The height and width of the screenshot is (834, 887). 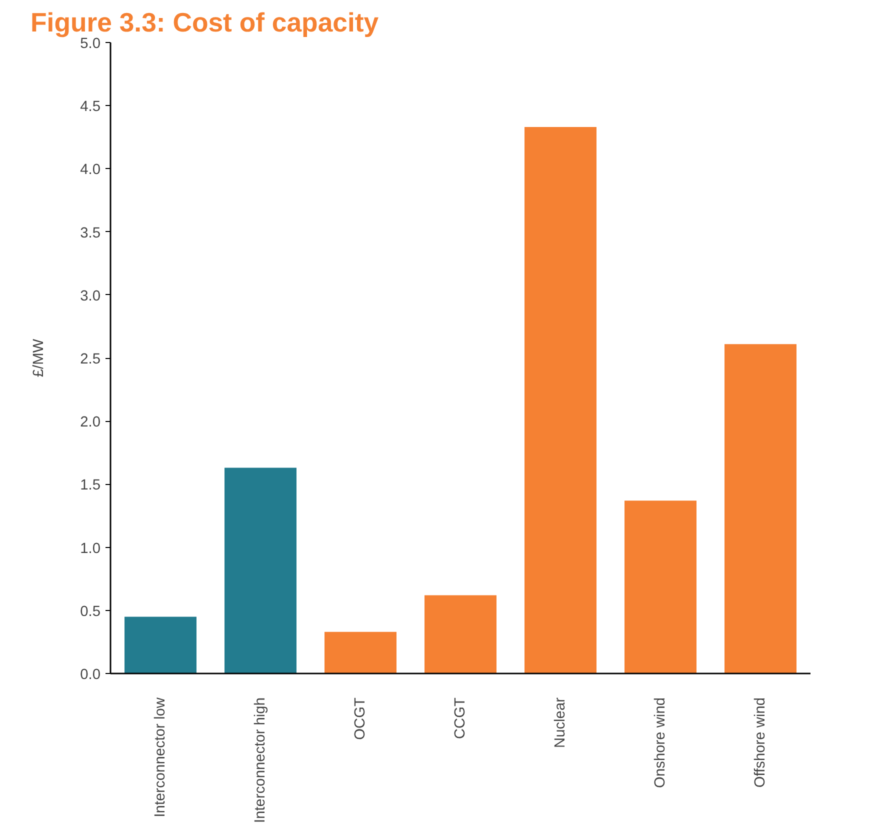 I want to click on y-tick-label: 4.0, so click(x=90, y=170).